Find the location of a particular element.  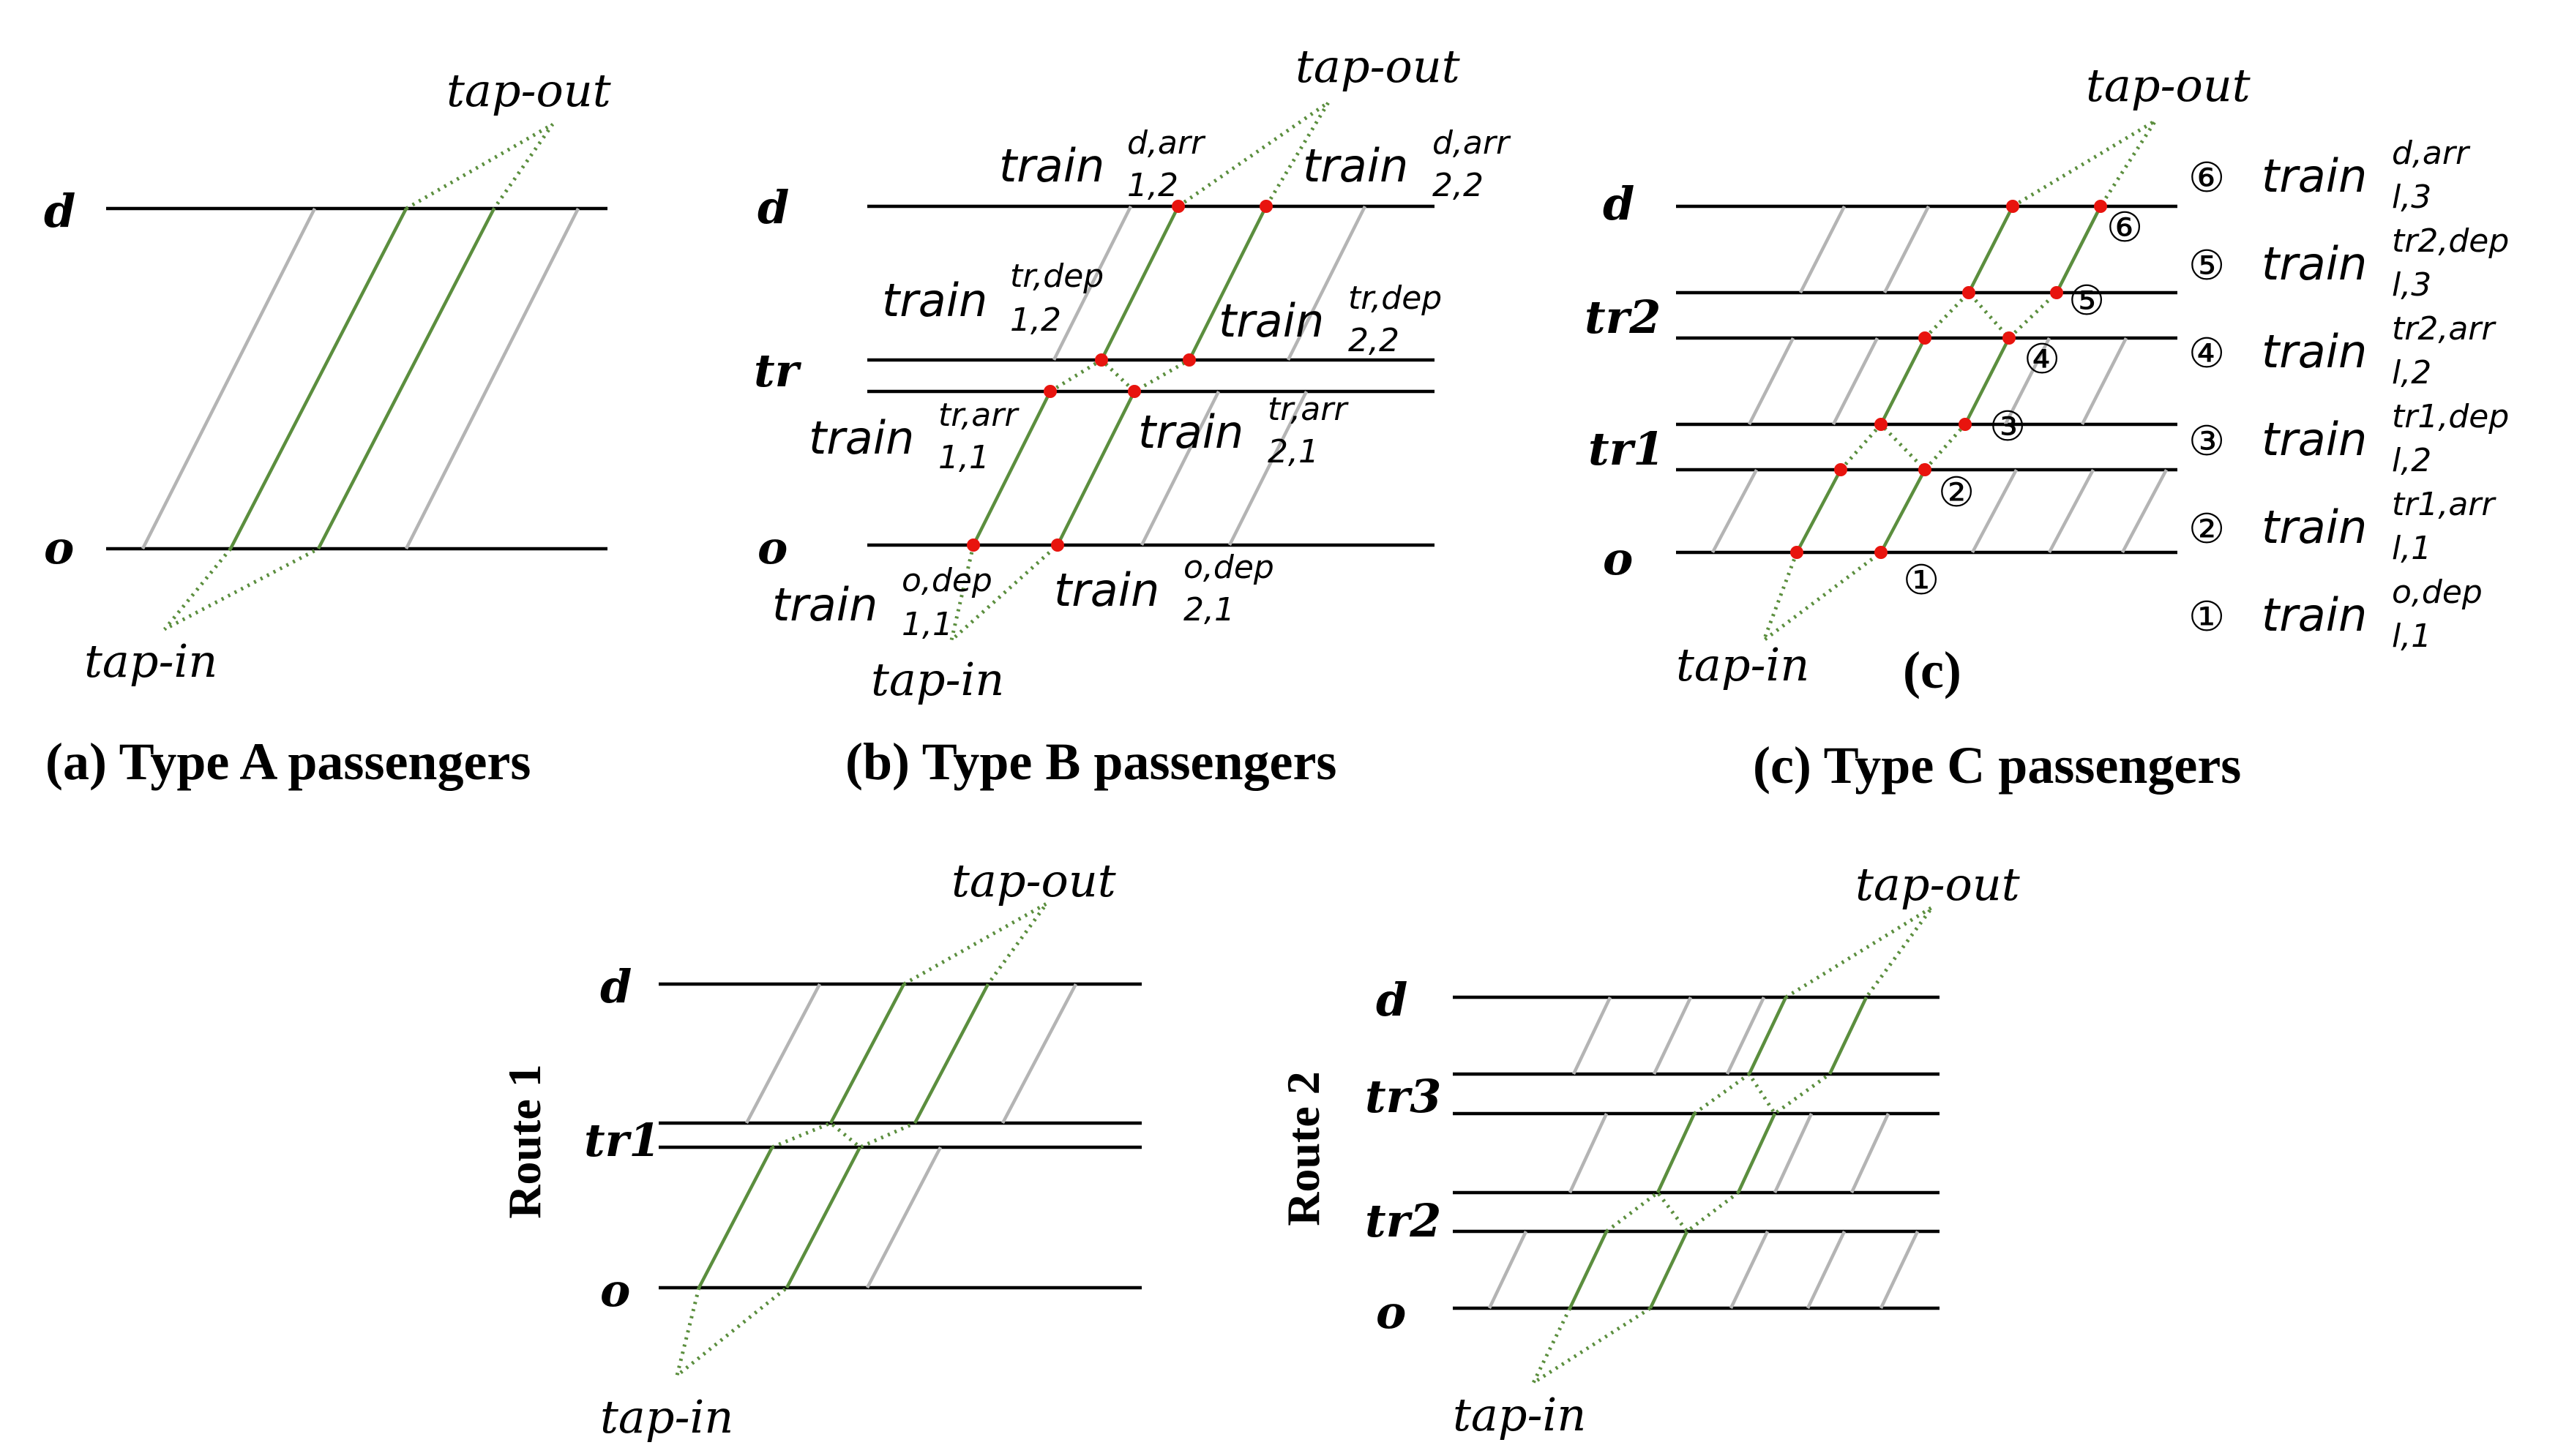

legend-marker: ④ is located at coordinates (2206, 354).